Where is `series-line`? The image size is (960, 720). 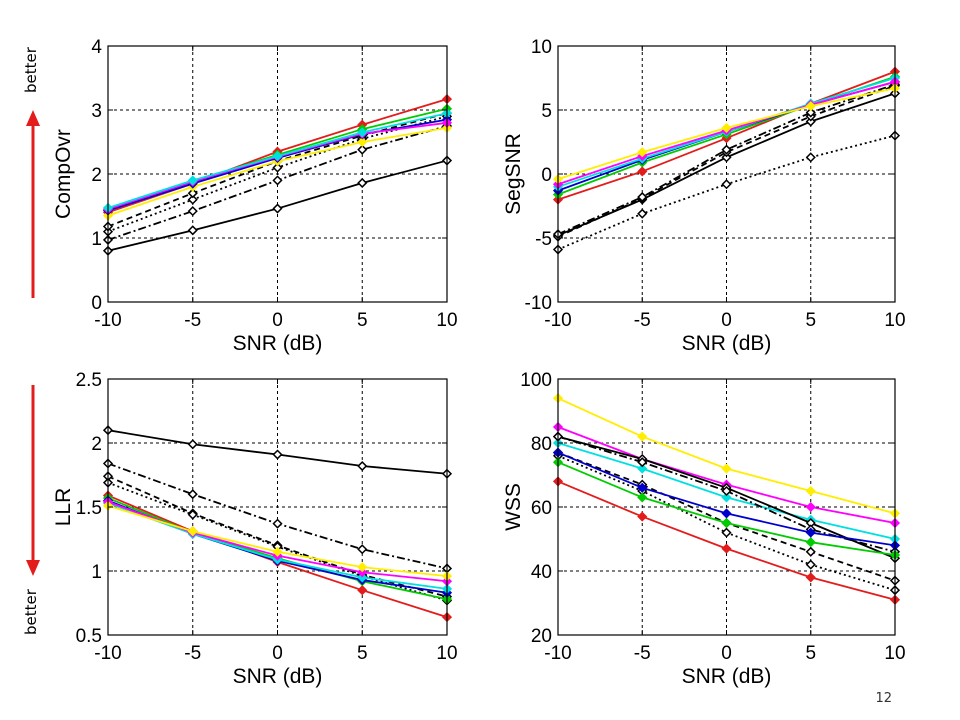
series-line is located at coordinates (726, 161).